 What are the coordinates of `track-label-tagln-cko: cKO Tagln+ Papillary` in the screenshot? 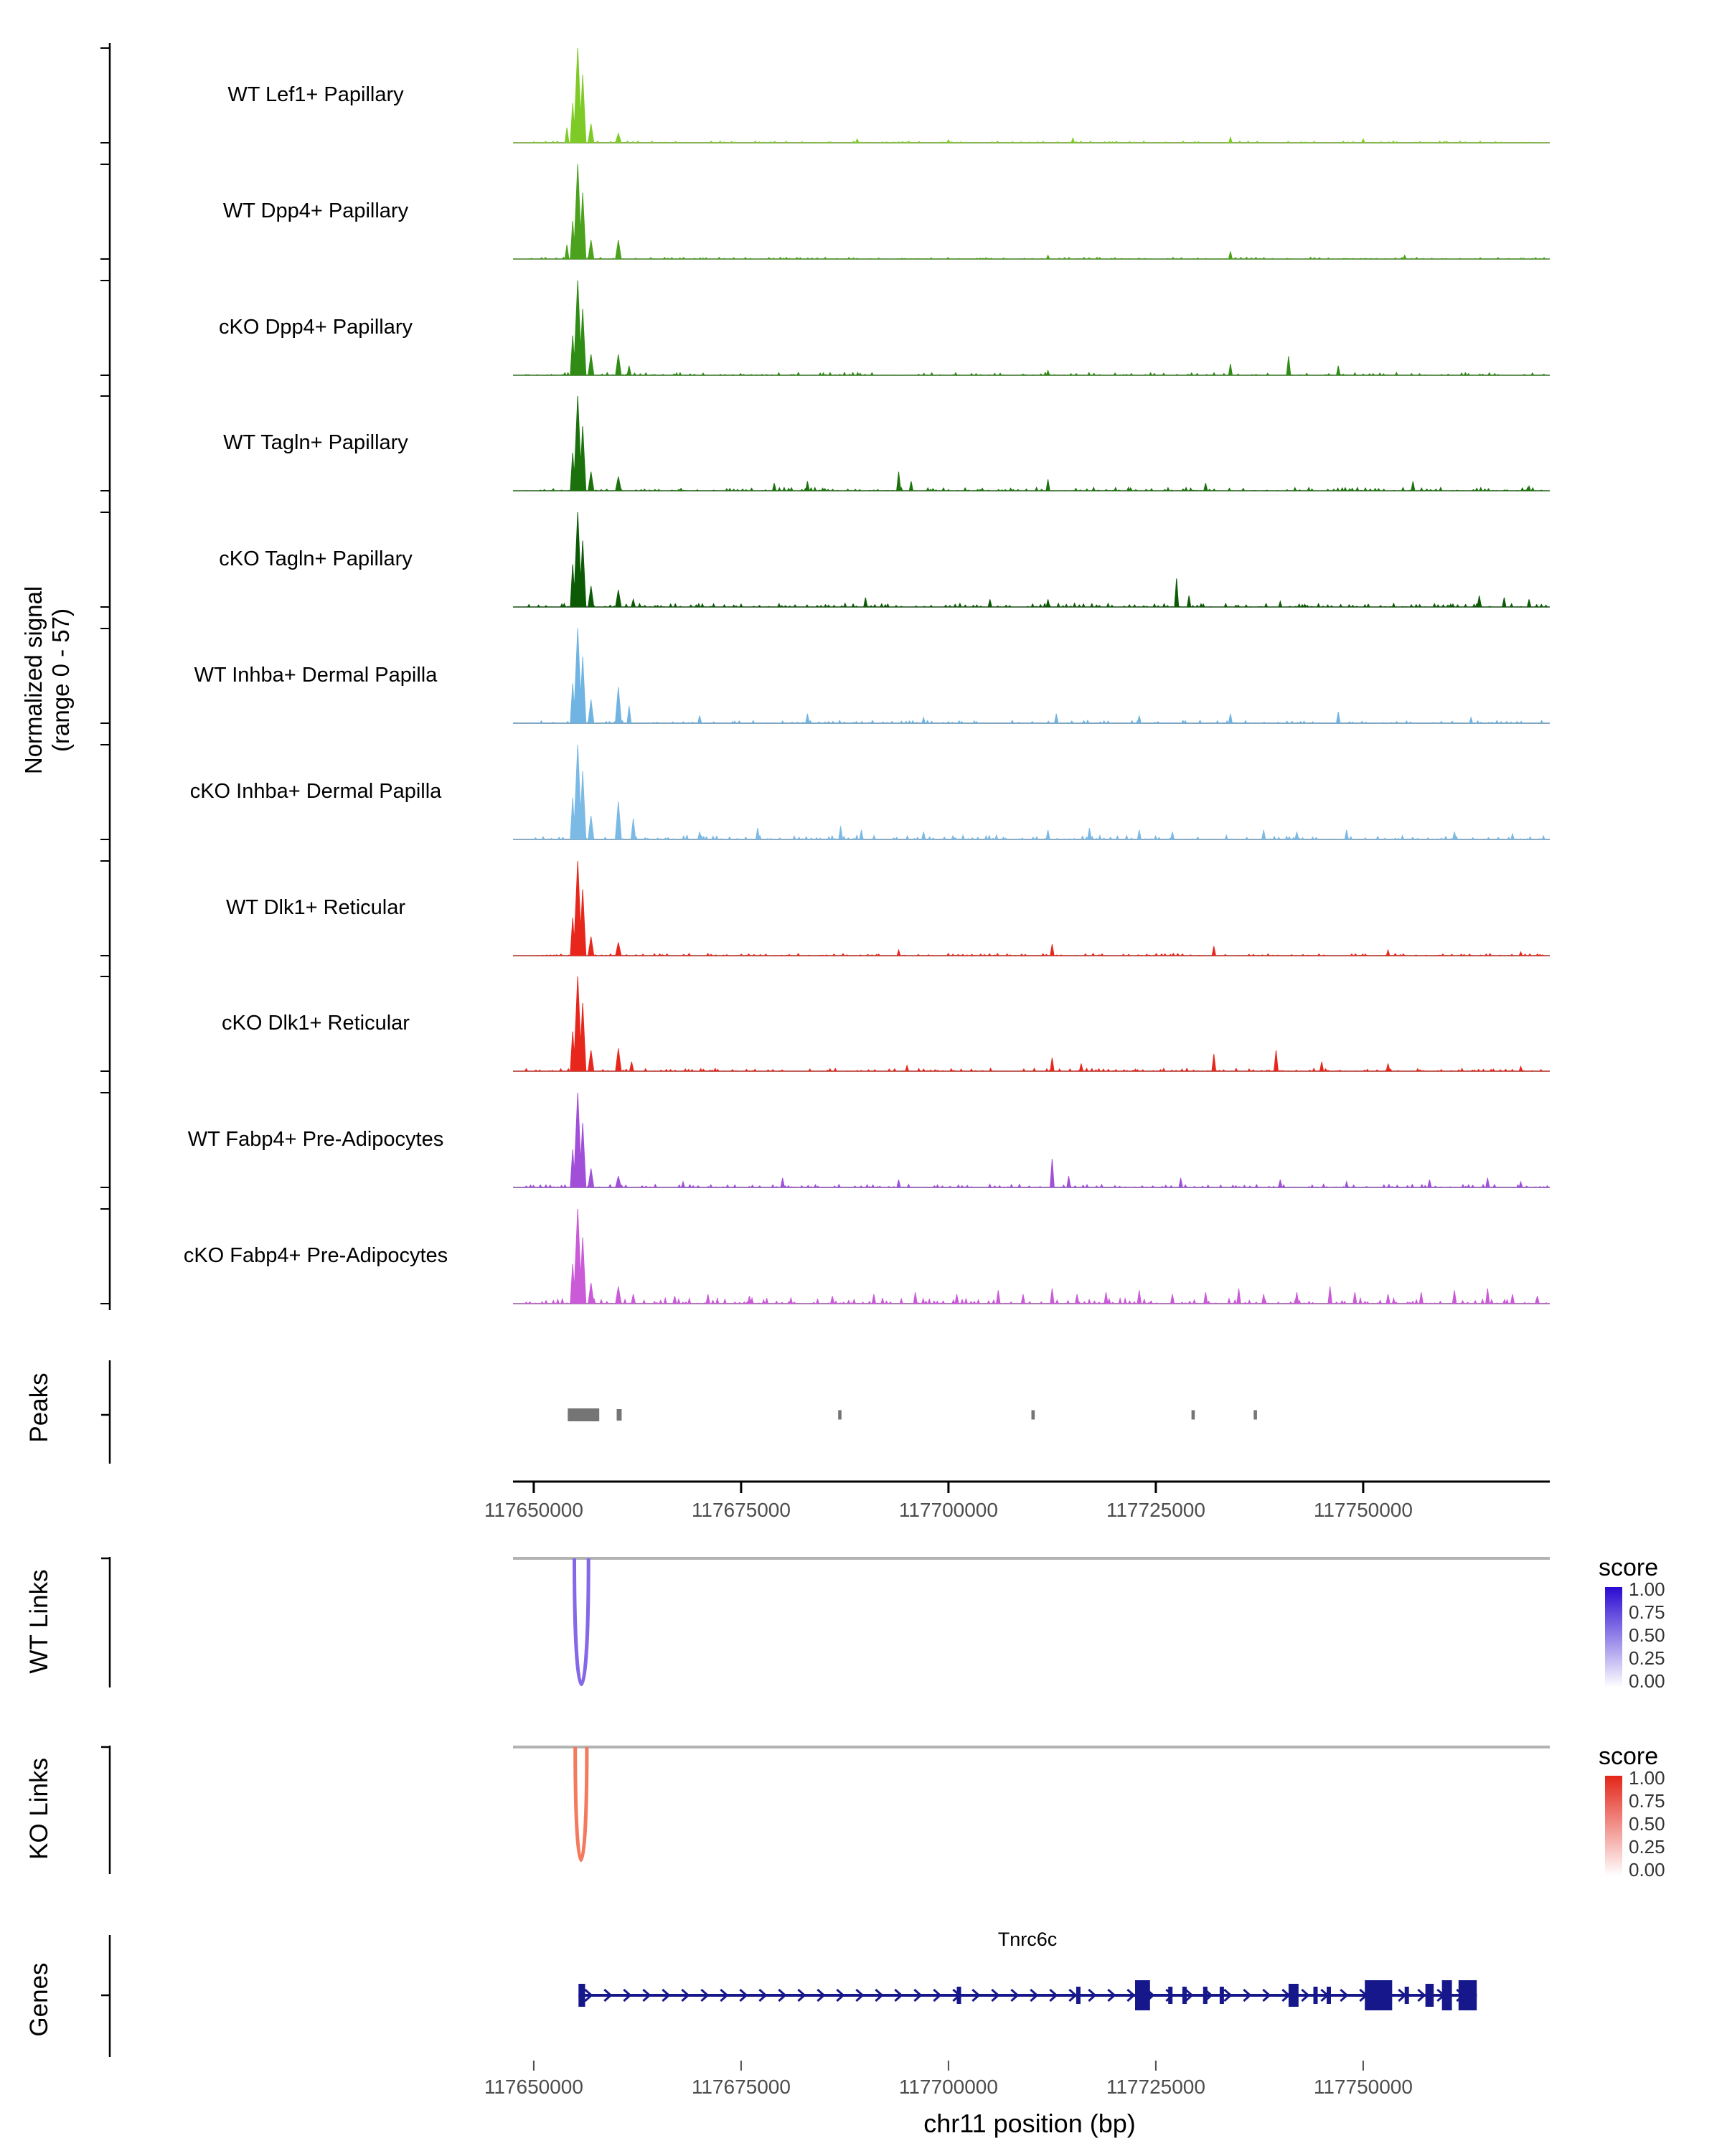 It's located at (316, 559).